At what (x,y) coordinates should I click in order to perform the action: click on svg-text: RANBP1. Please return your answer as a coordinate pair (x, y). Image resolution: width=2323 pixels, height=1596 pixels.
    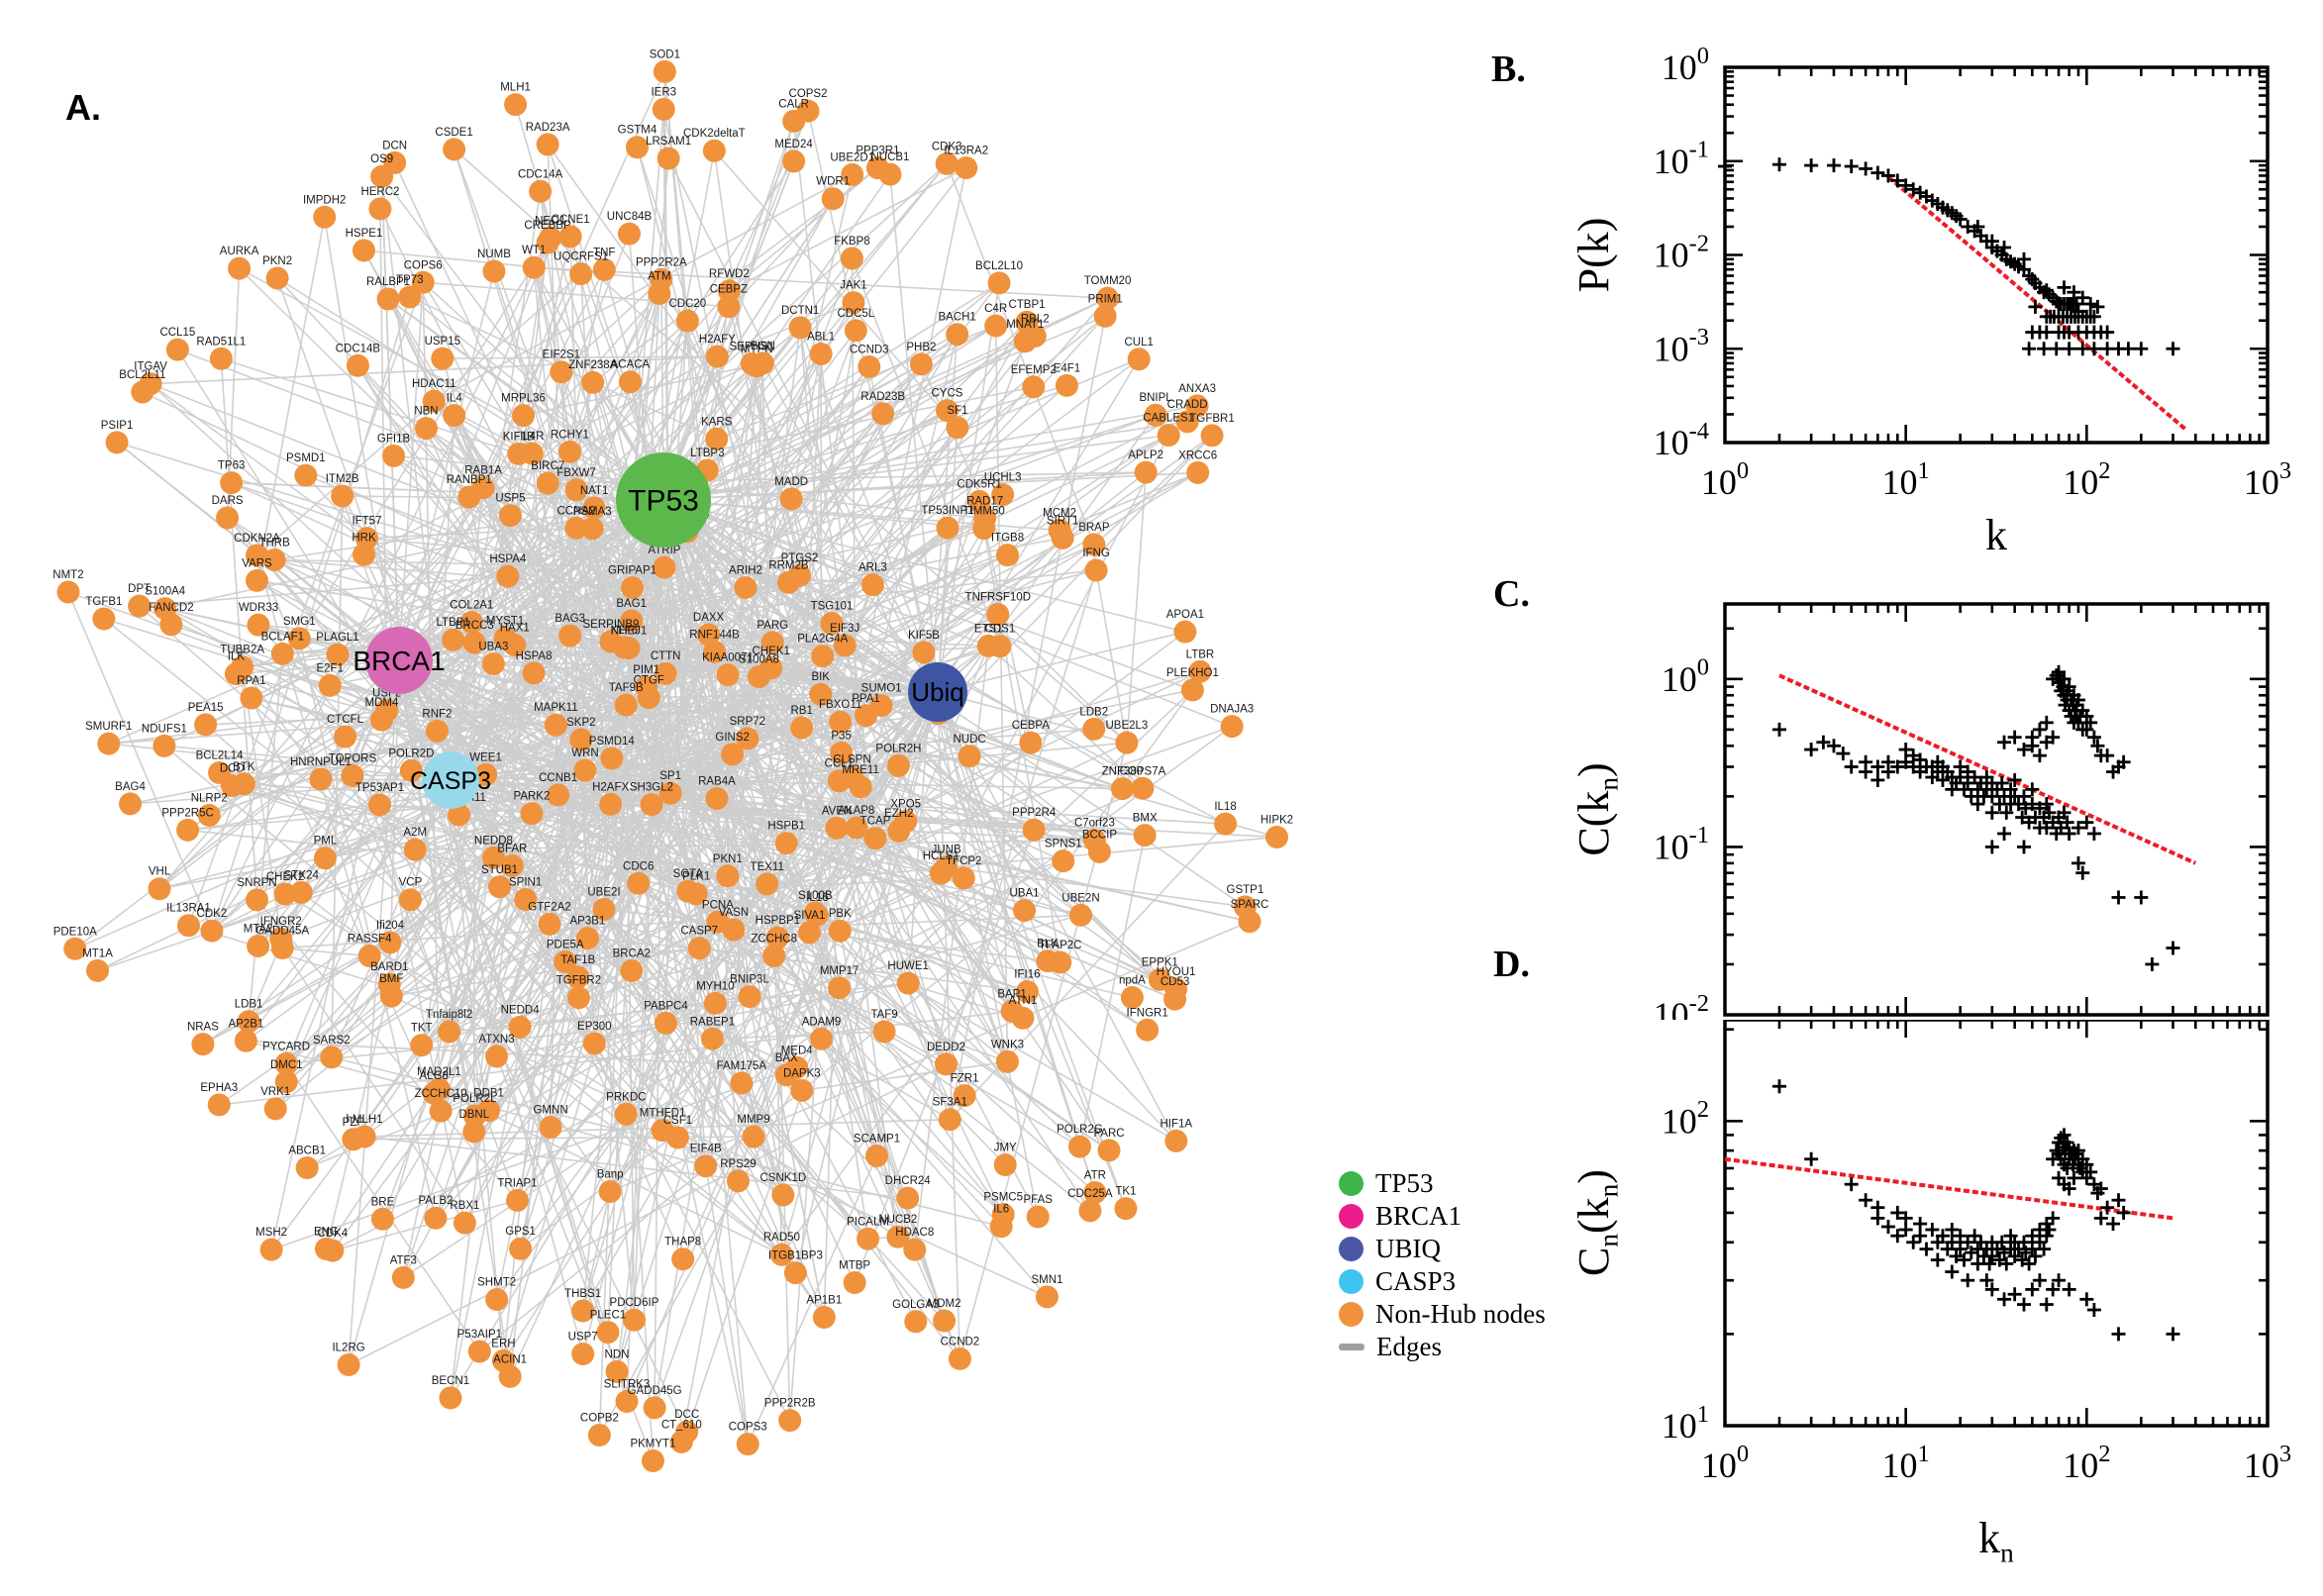
    Looking at the image, I should click on (470, 480).